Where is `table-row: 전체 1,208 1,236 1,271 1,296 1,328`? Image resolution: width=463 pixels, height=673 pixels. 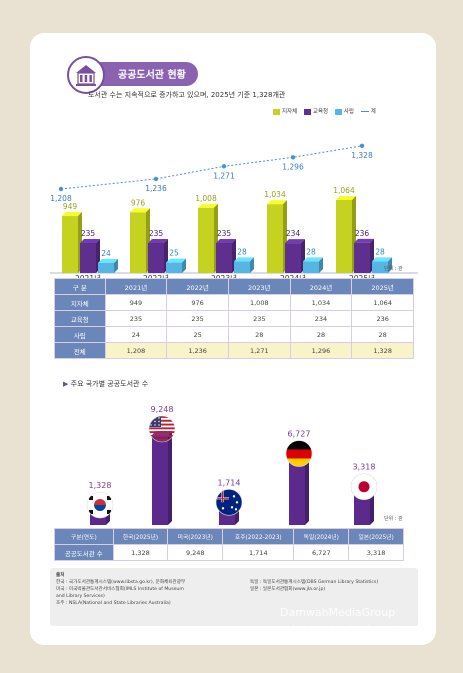 table-row: 전체 1,208 1,236 1,271 1,296 1,328 is located at coordinates (234, 350).